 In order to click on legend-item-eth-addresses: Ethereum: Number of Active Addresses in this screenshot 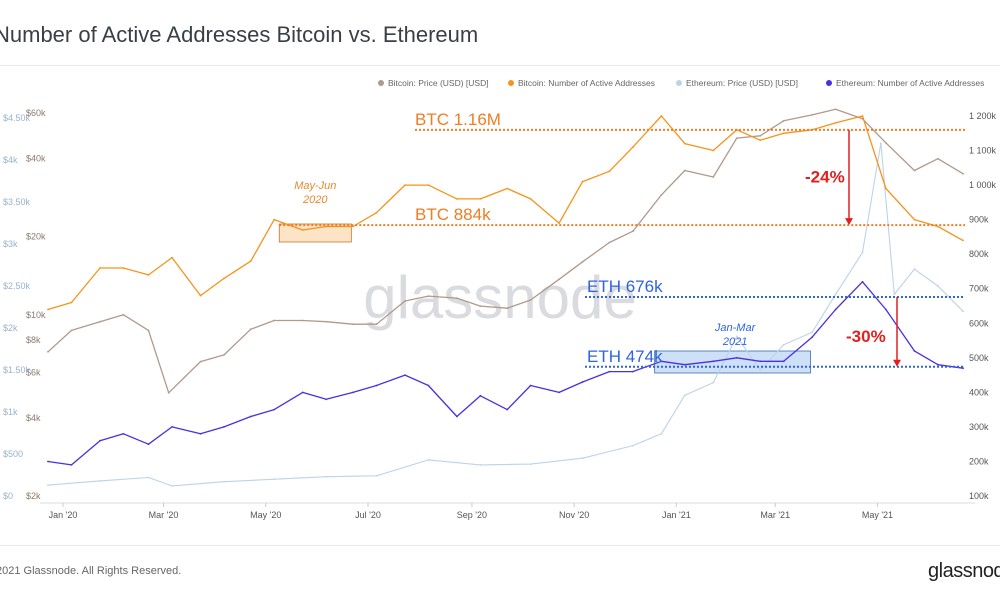, I will do `click(905, 83)`.